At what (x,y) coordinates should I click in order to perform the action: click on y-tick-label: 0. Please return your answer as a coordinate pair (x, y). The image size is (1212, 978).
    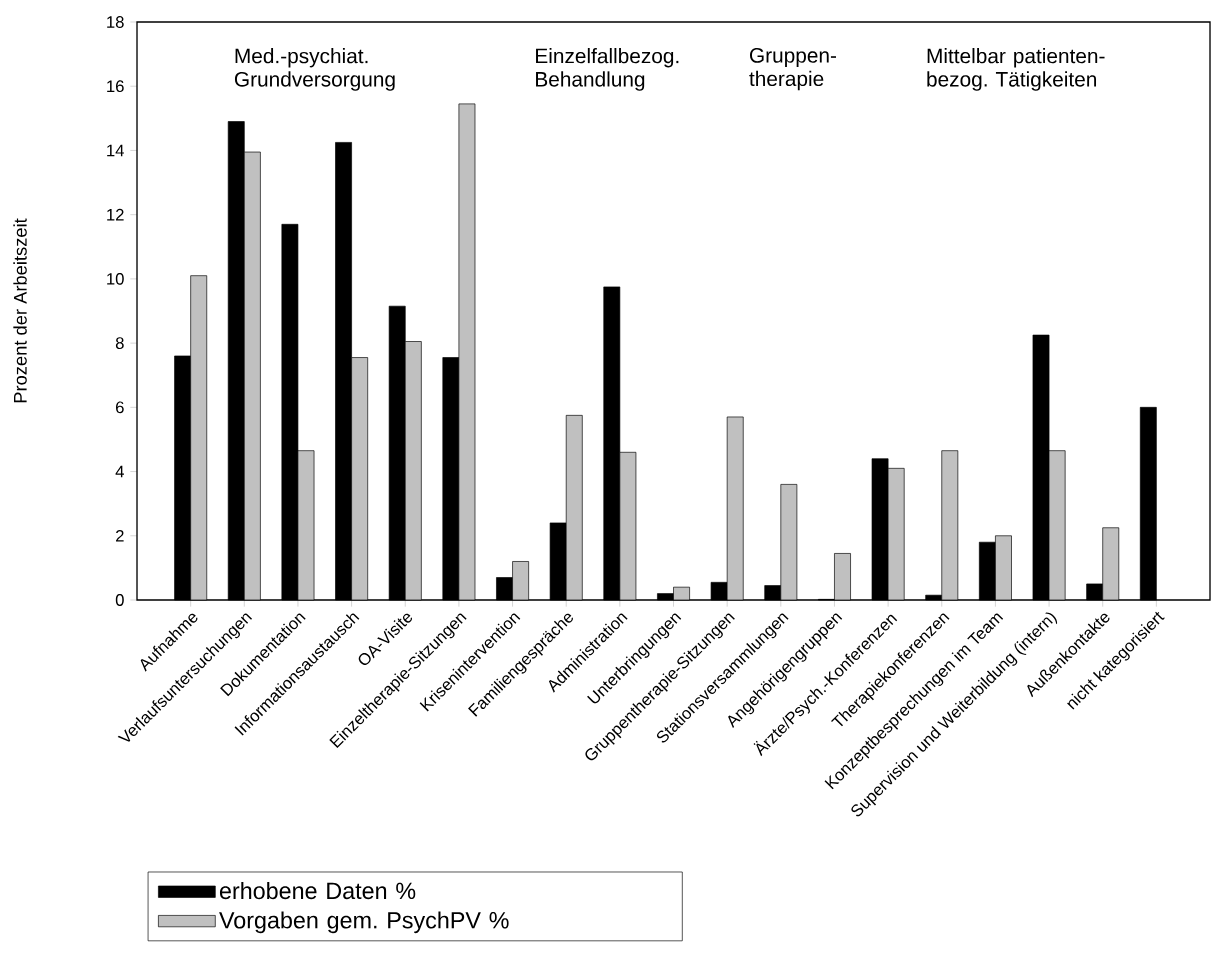
    Looking at the image, I should click on (119, 600).